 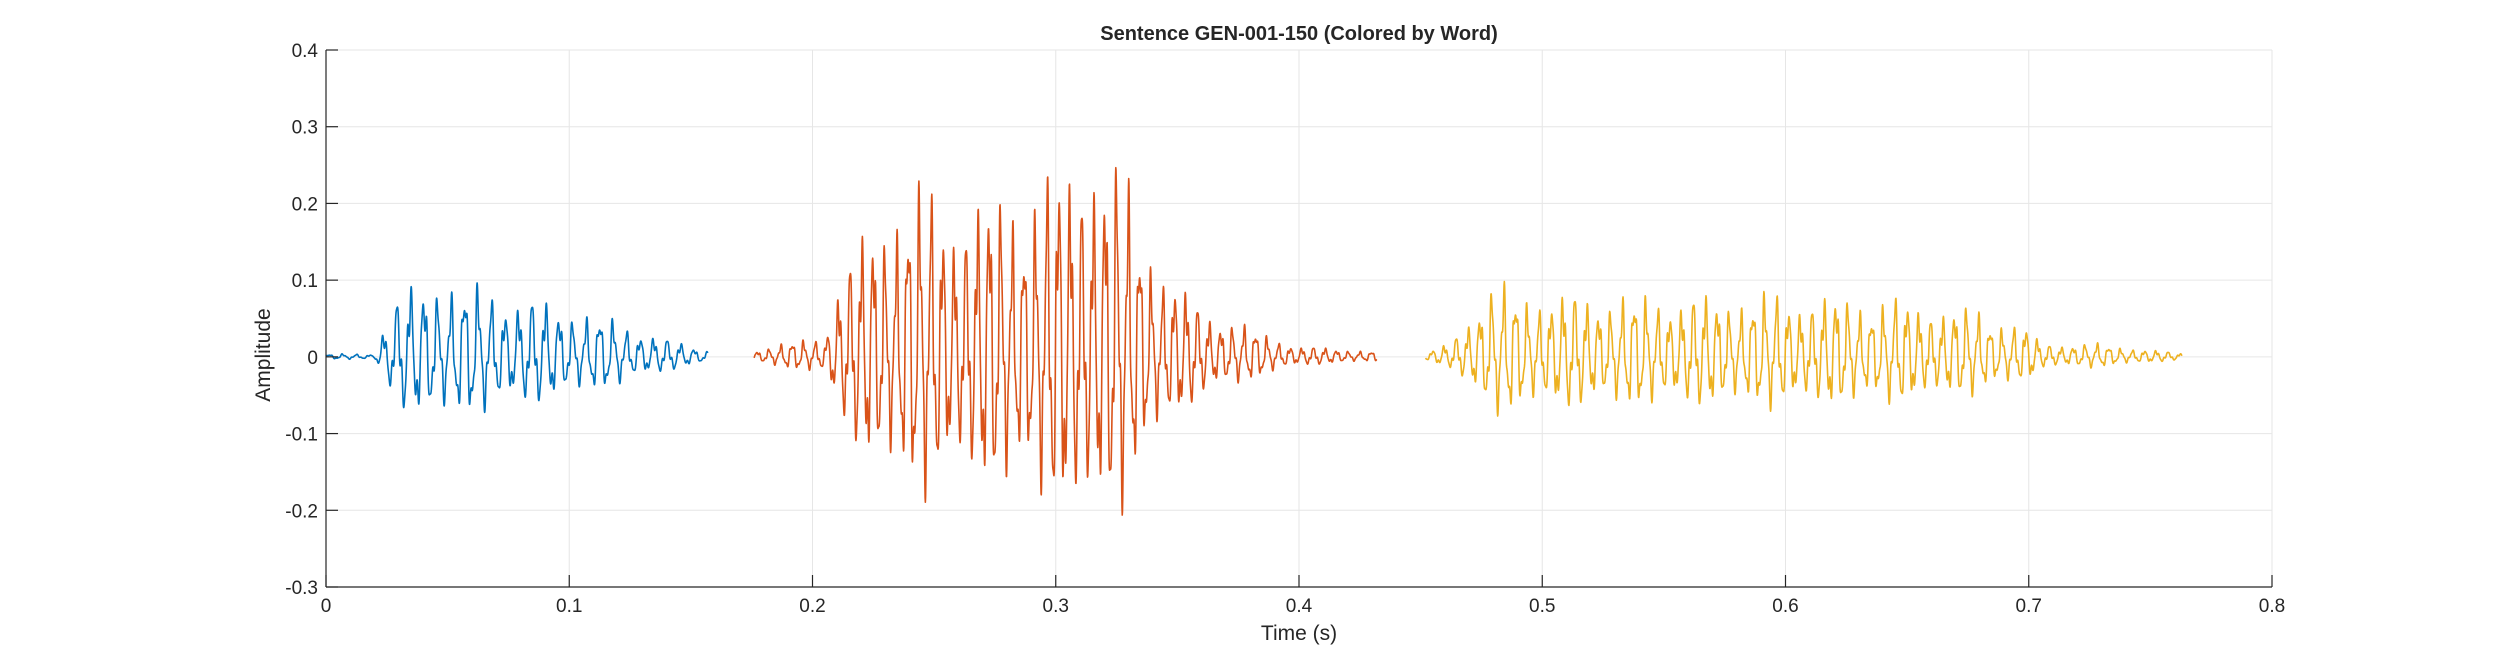 What do you see at coordinates (2272, 606) in the screenshot?
I see `x-tick-label: 0.8` at bounding box center [2272, 606].